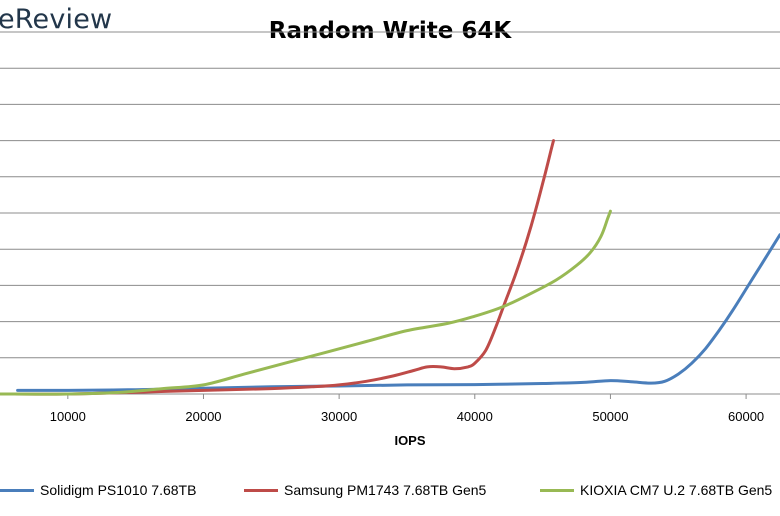 The image size is (780, 516). I want to click on x-tick-label: 50000, so click(610, 416).